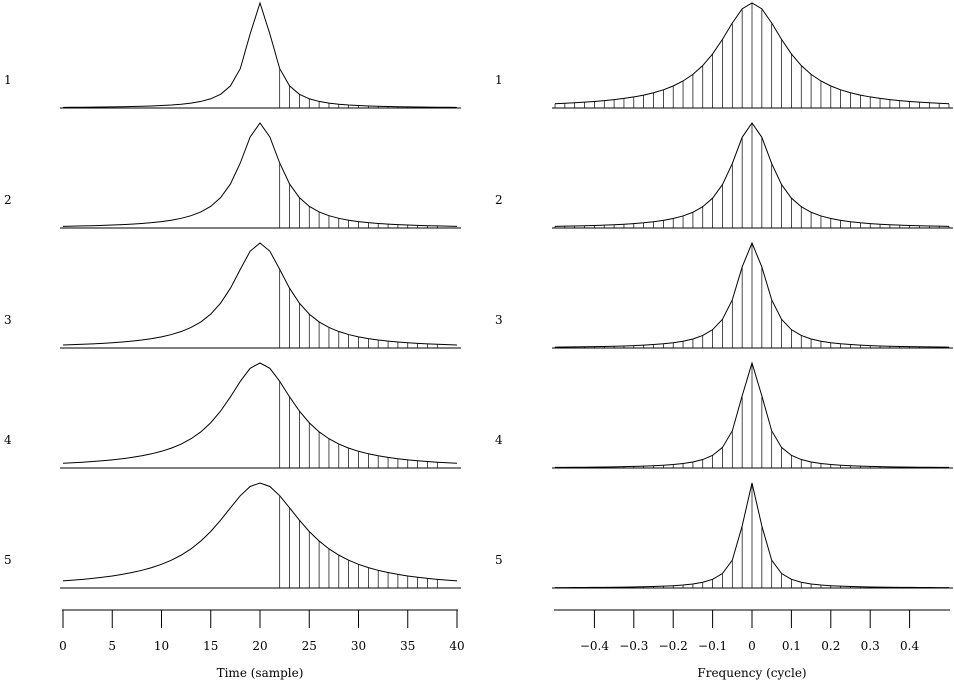 This screenshot has width=954, height=681. Describe the element at coordinates (909, 646) in the screenshot. I see `x-tick-label: 0.4` at that location.